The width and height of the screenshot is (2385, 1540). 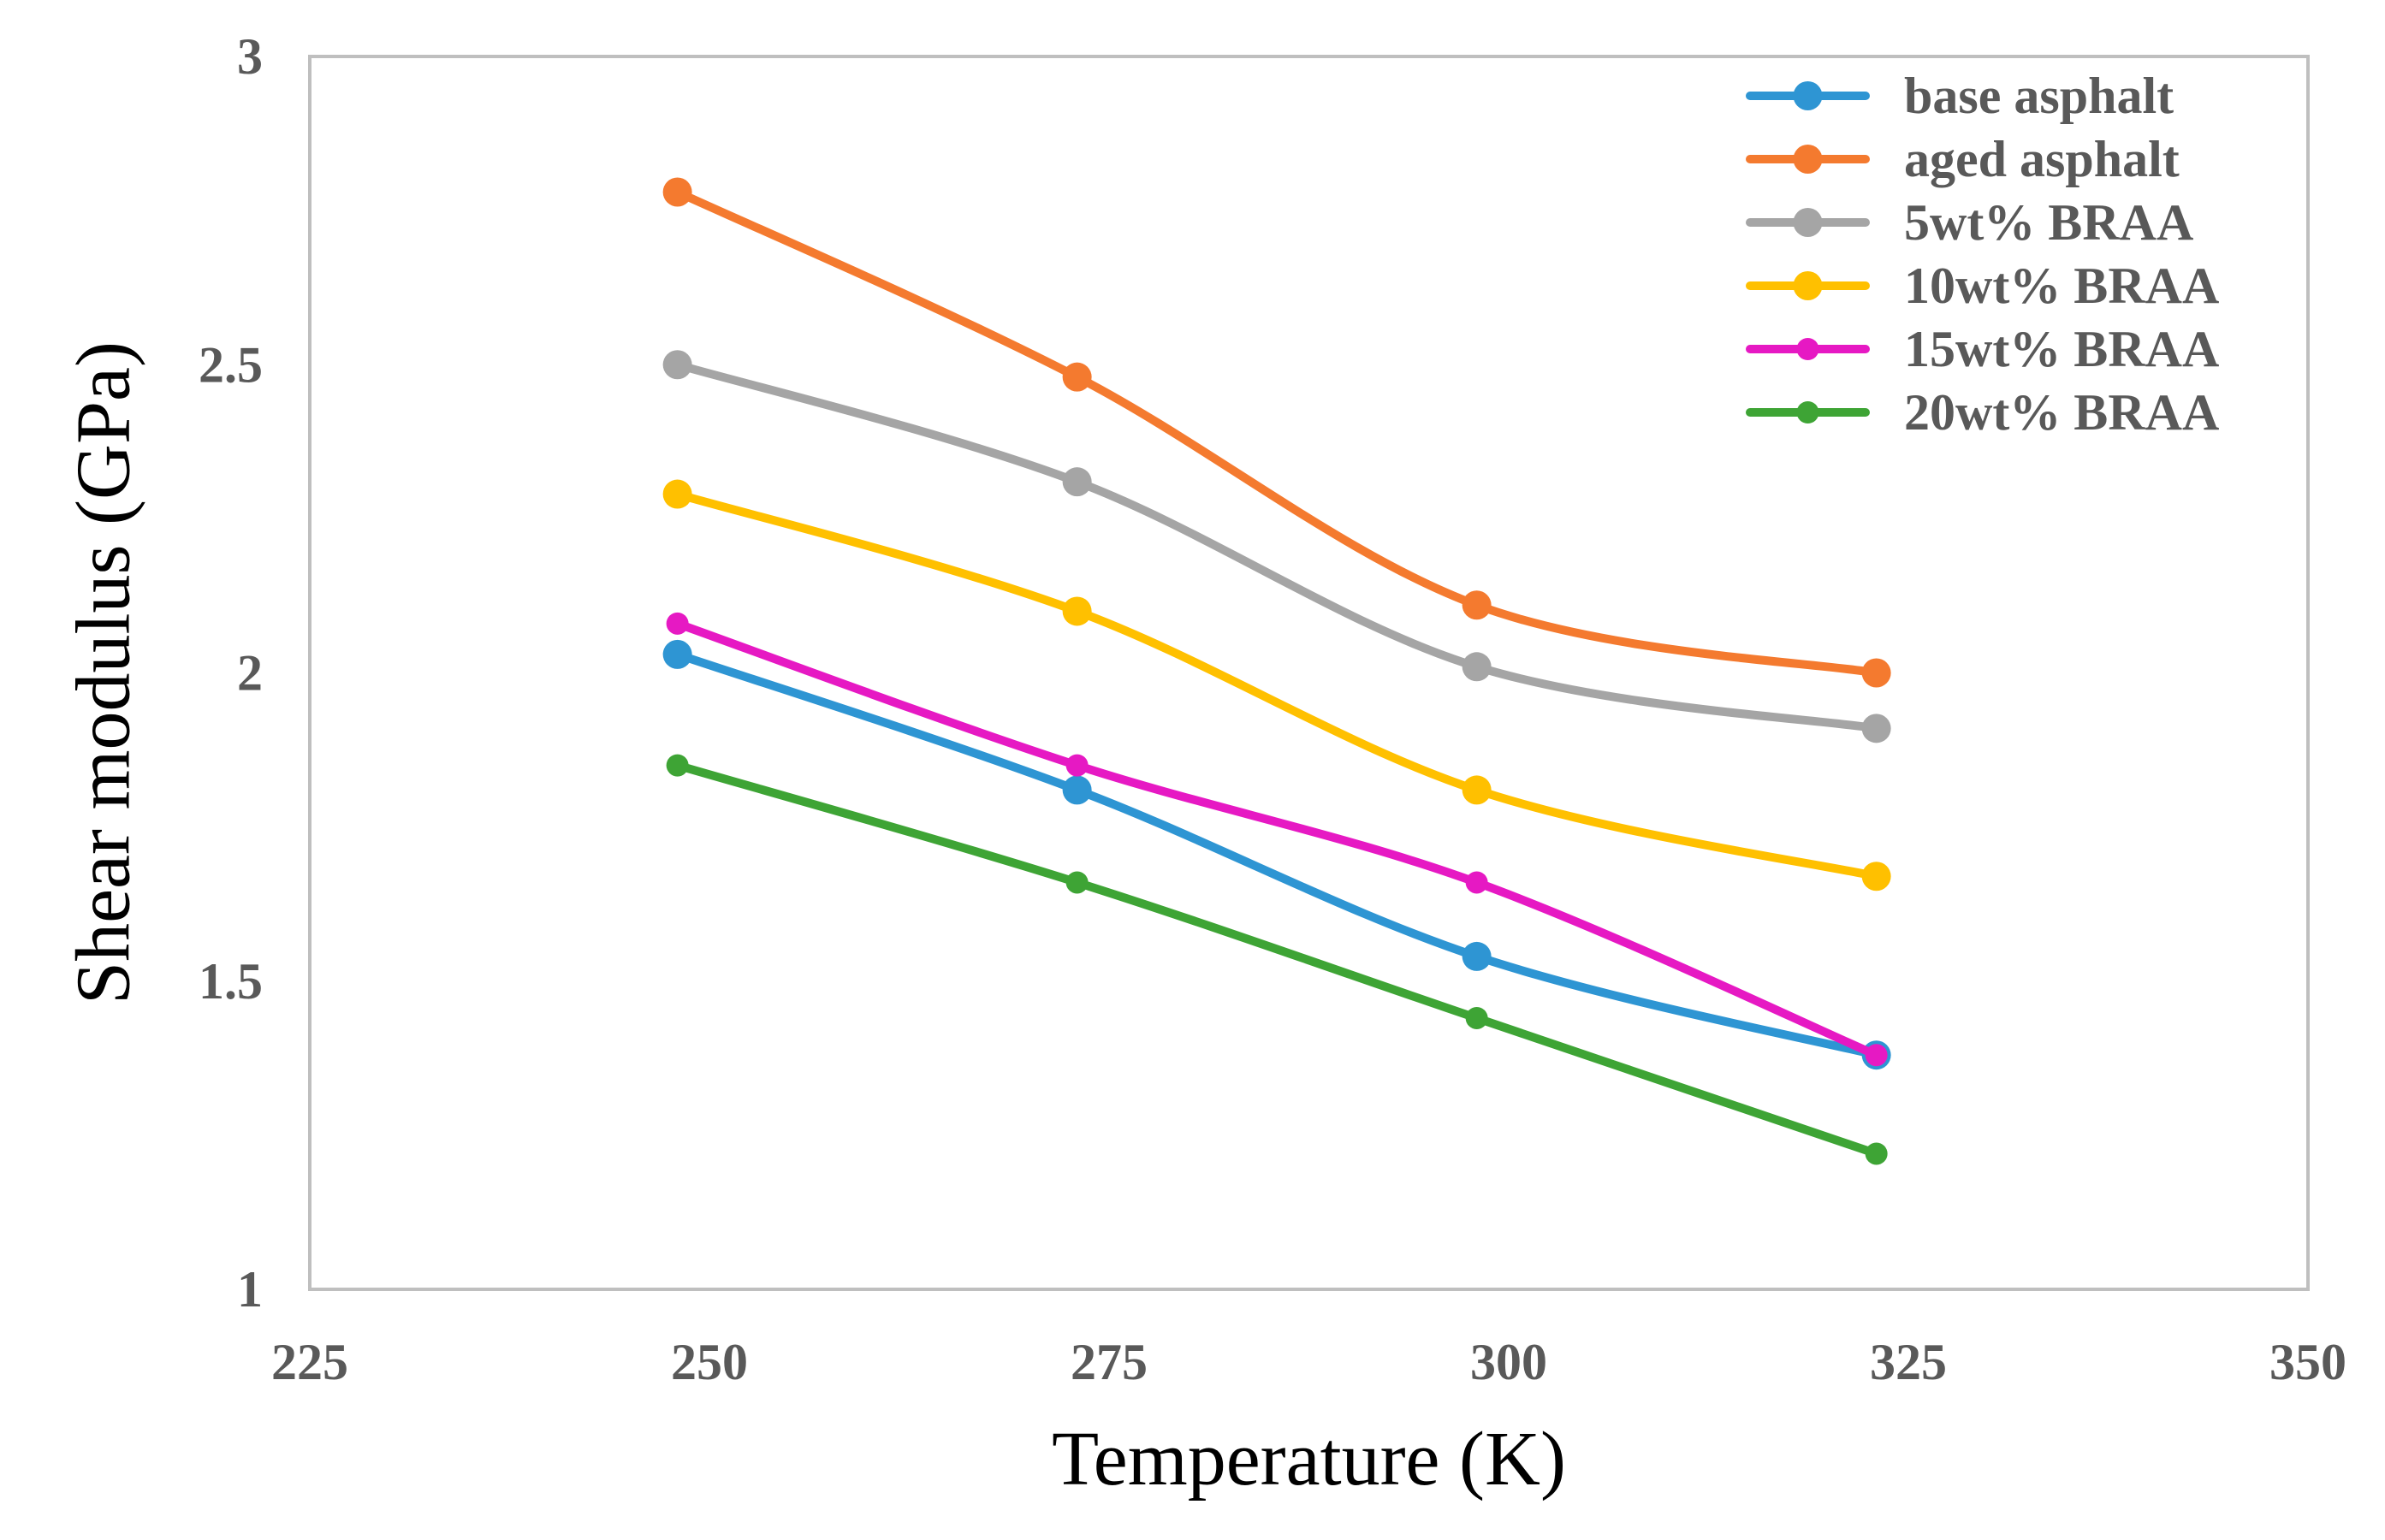 I want to click on legend-item: aged asphalt, so click(x=1963, y=159).